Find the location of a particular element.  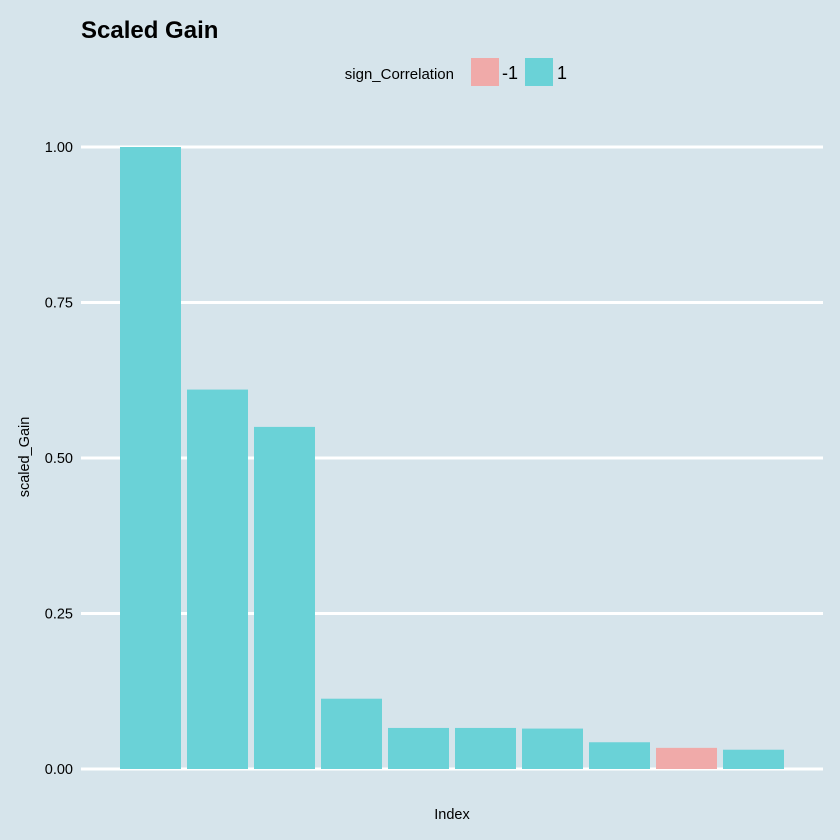

y-tick-label: 0.50 is located at coordinates (59, 459).